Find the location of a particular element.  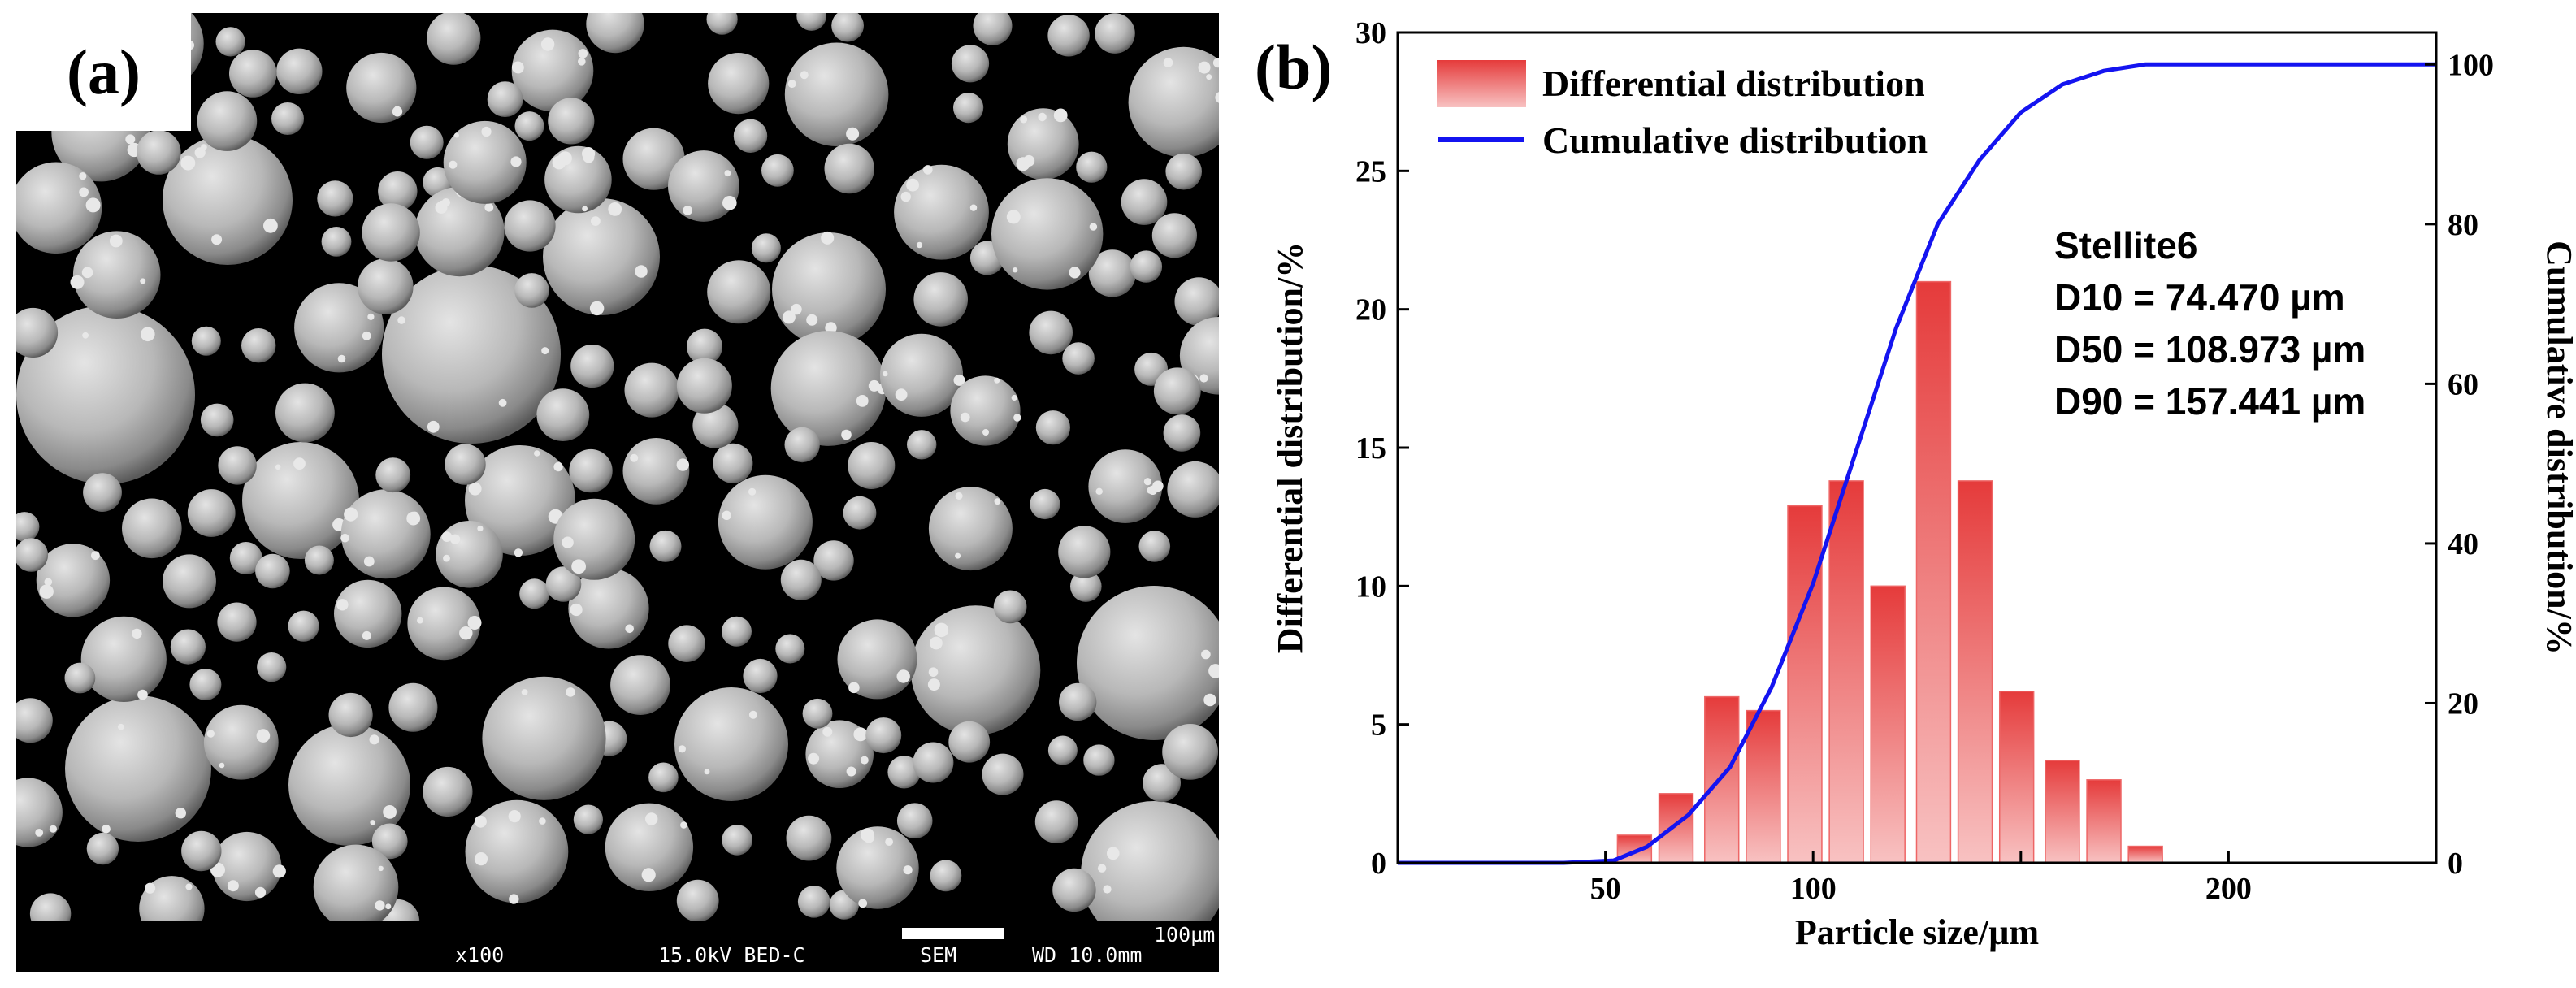

detector-label: SEM is located at coordinates (939, 955).